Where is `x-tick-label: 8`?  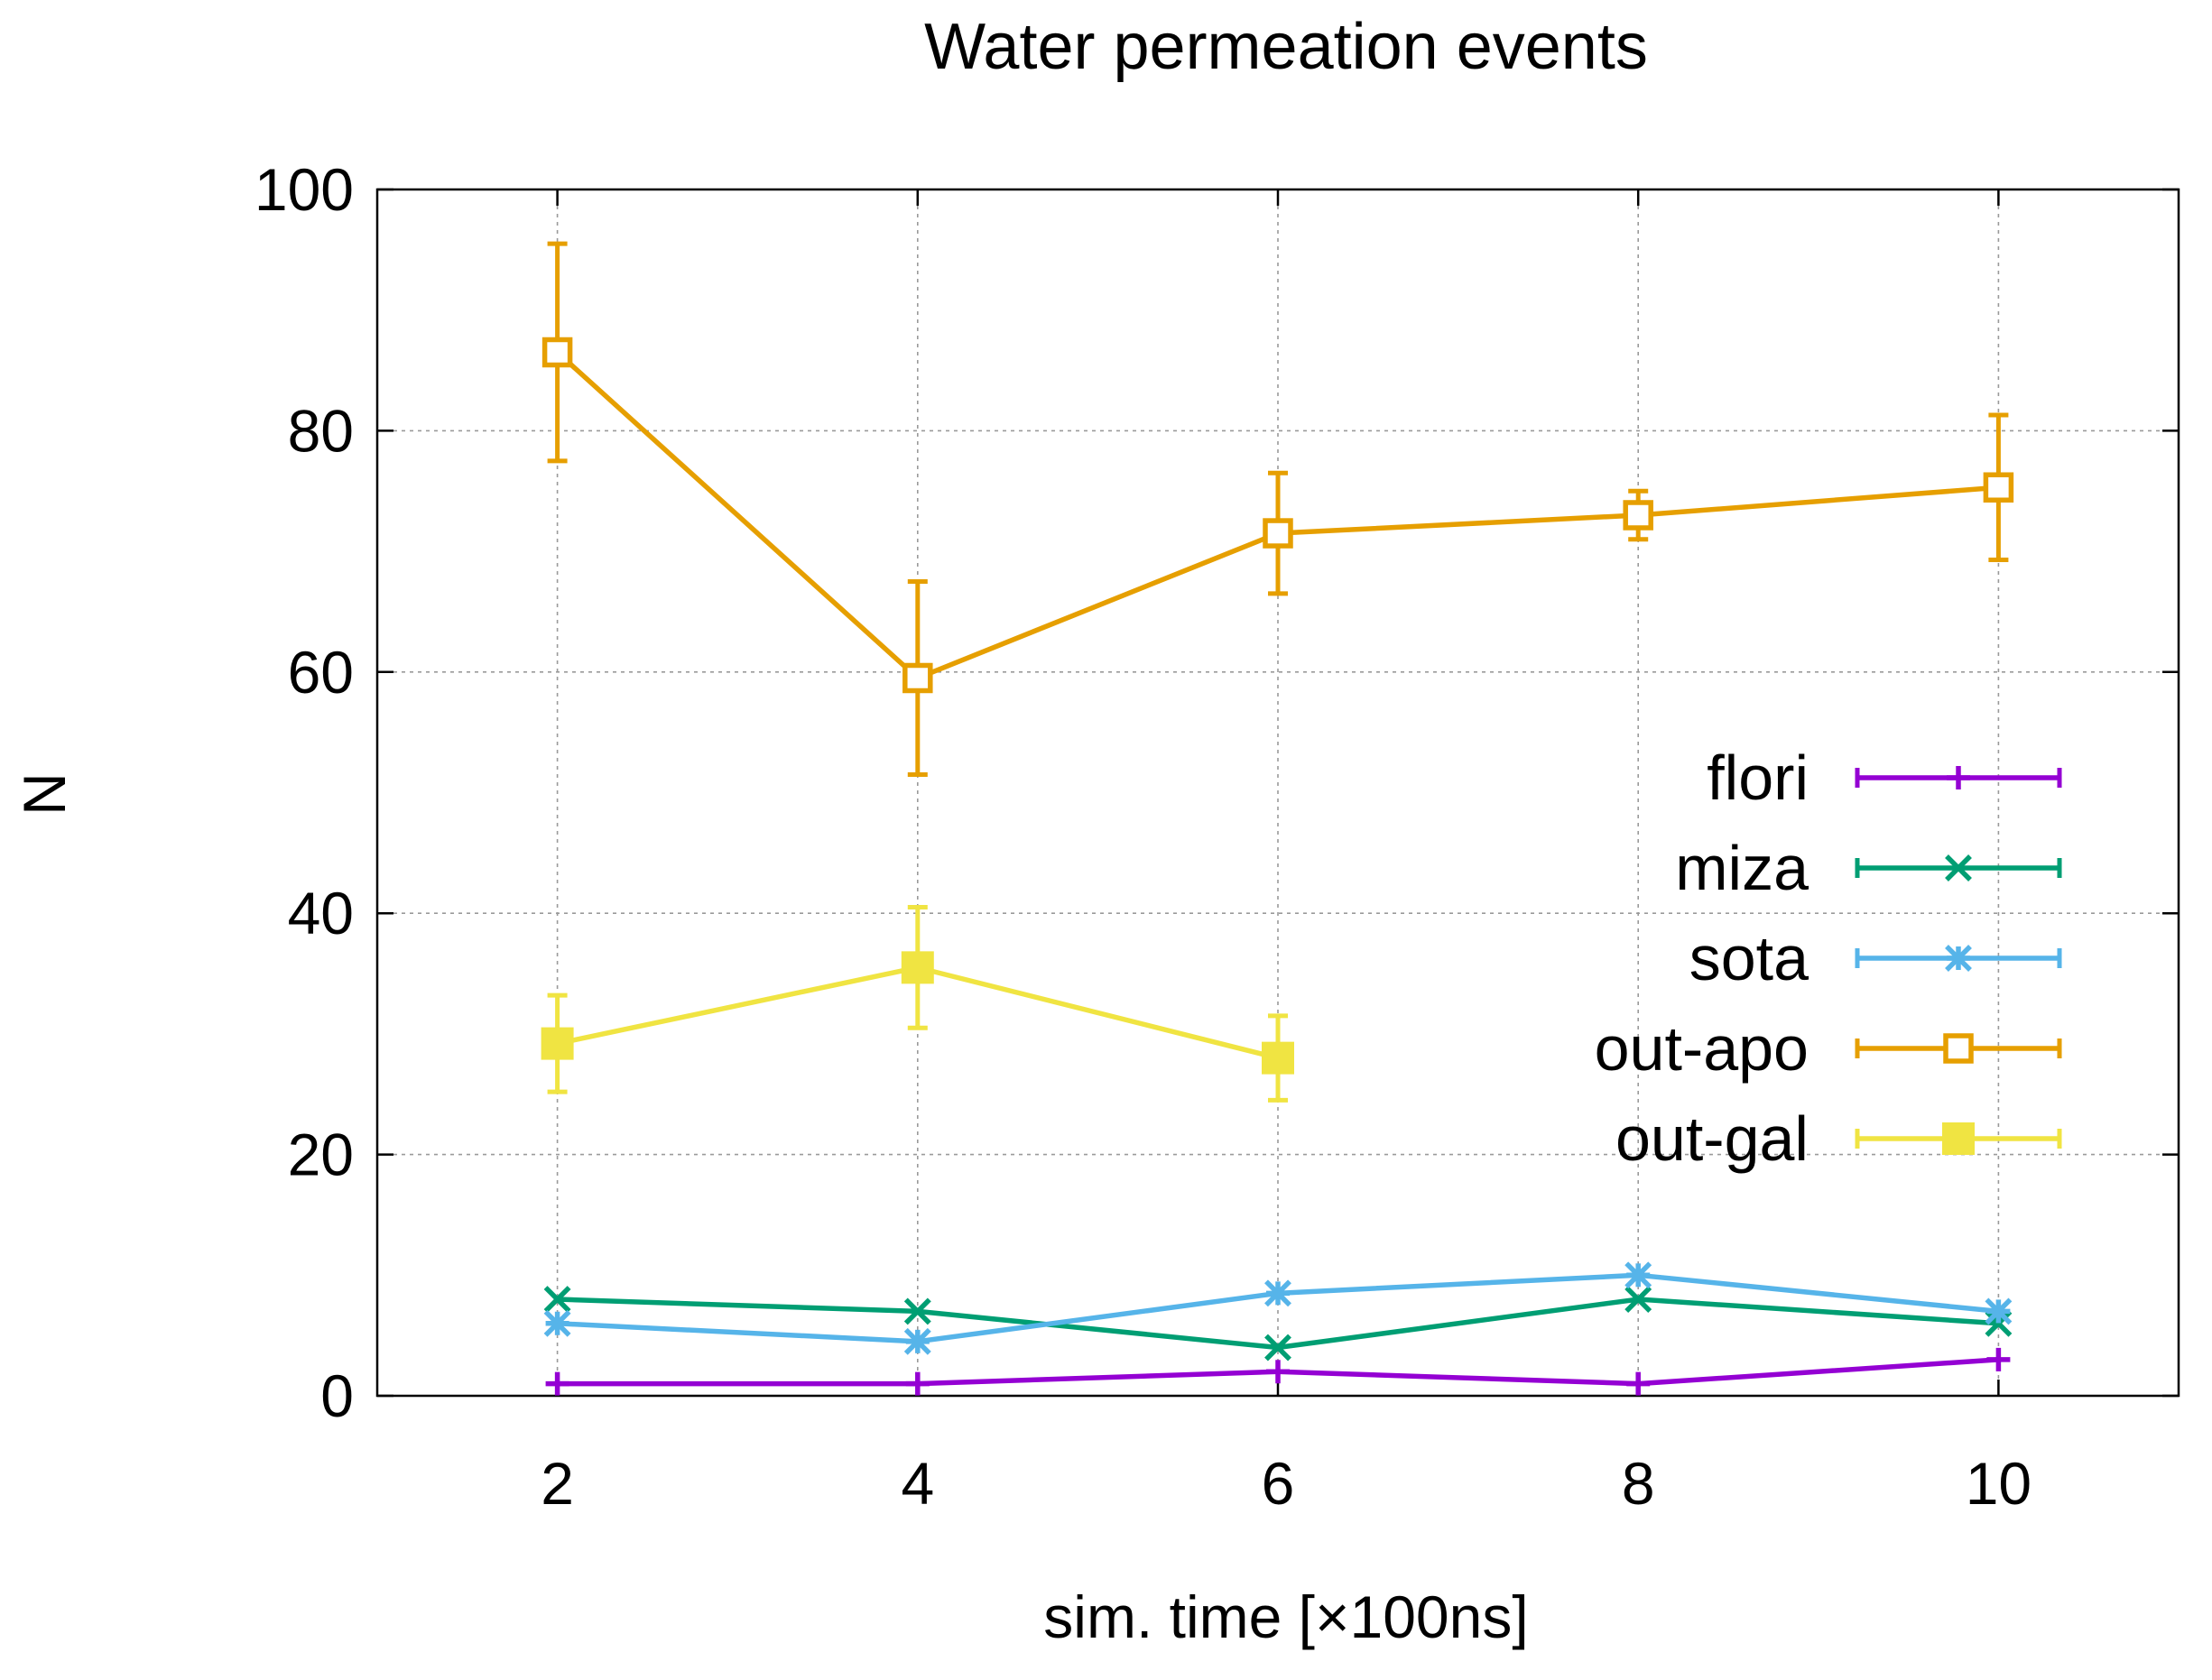
x-tick-label: 8 is located at coordinates (1638, 1483).